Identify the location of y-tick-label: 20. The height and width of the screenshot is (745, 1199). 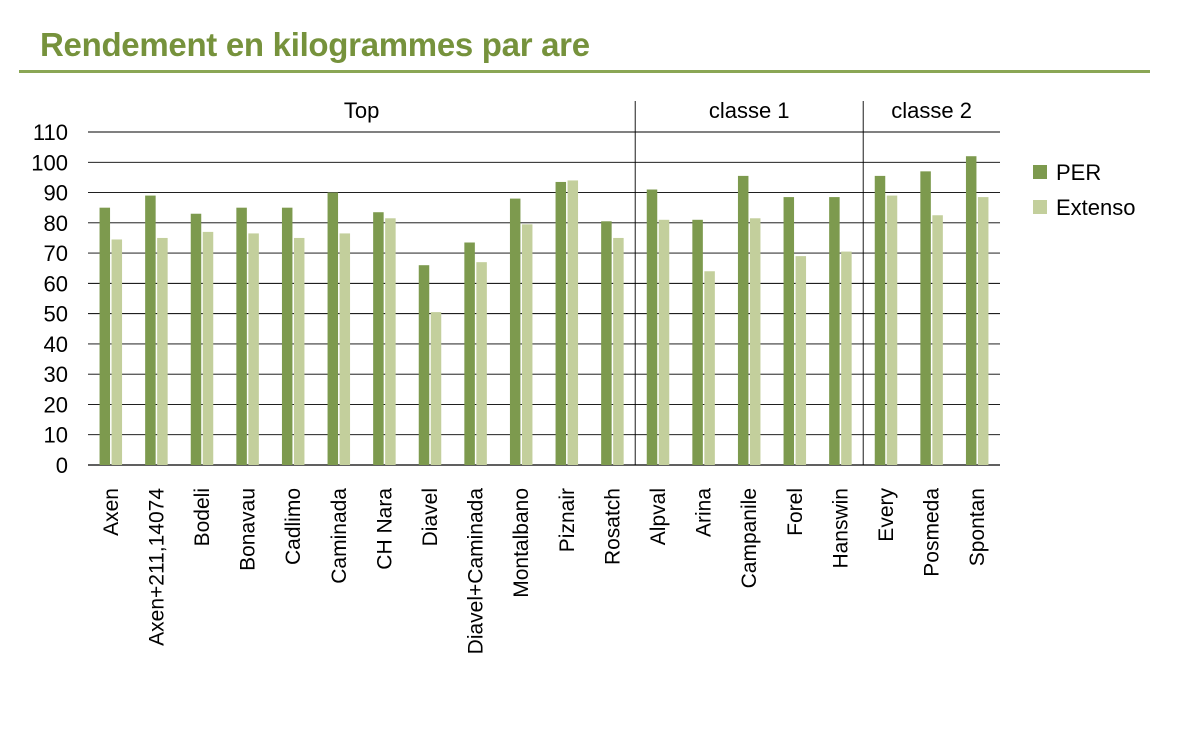
(56, 404).